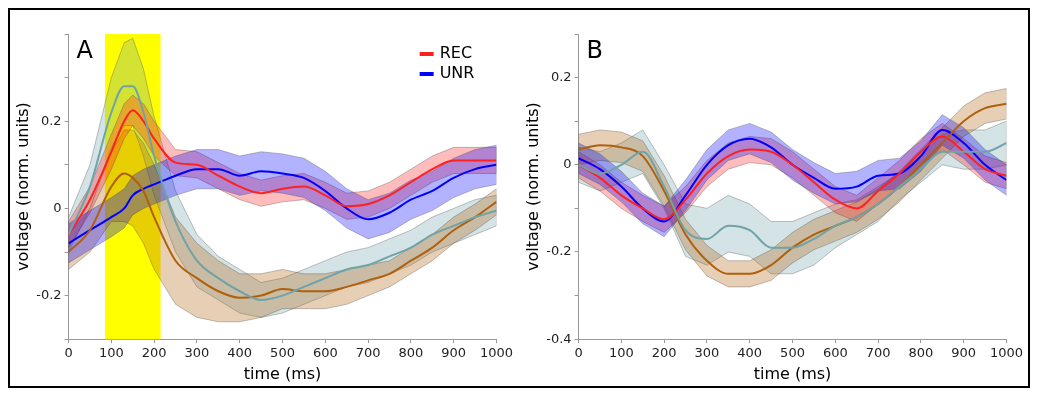 This screenshot has width=1040, height=400. What do you see at coordinates (85, 50) in the screenshot?
I see `chart-title: A` at bounding box center [85, 50].